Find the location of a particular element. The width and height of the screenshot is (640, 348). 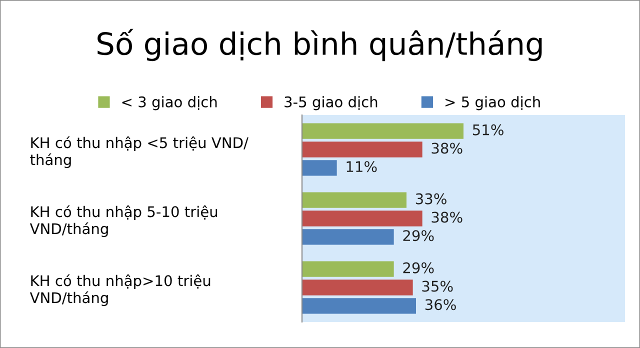

data-label: 51% is located at coordinates (488, 130).